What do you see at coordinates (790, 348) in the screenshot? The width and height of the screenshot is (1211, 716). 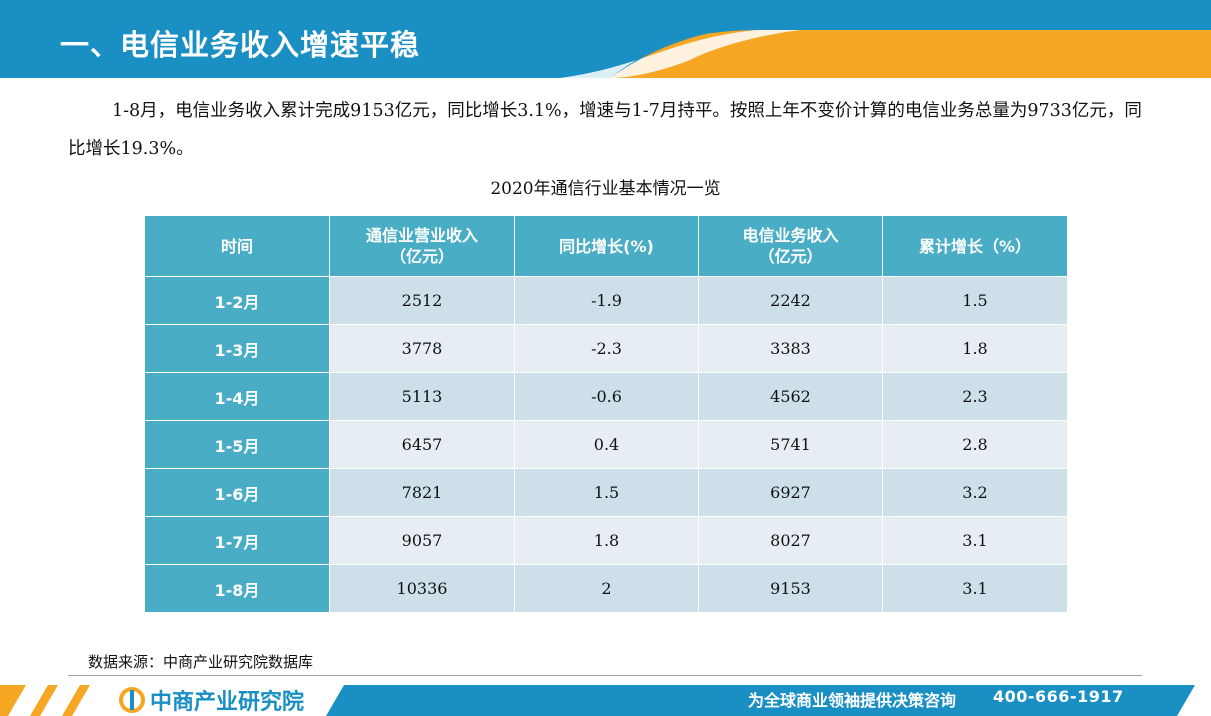 I see `cell-telecom-revenue: 3383` at bounding box center [790, 348].